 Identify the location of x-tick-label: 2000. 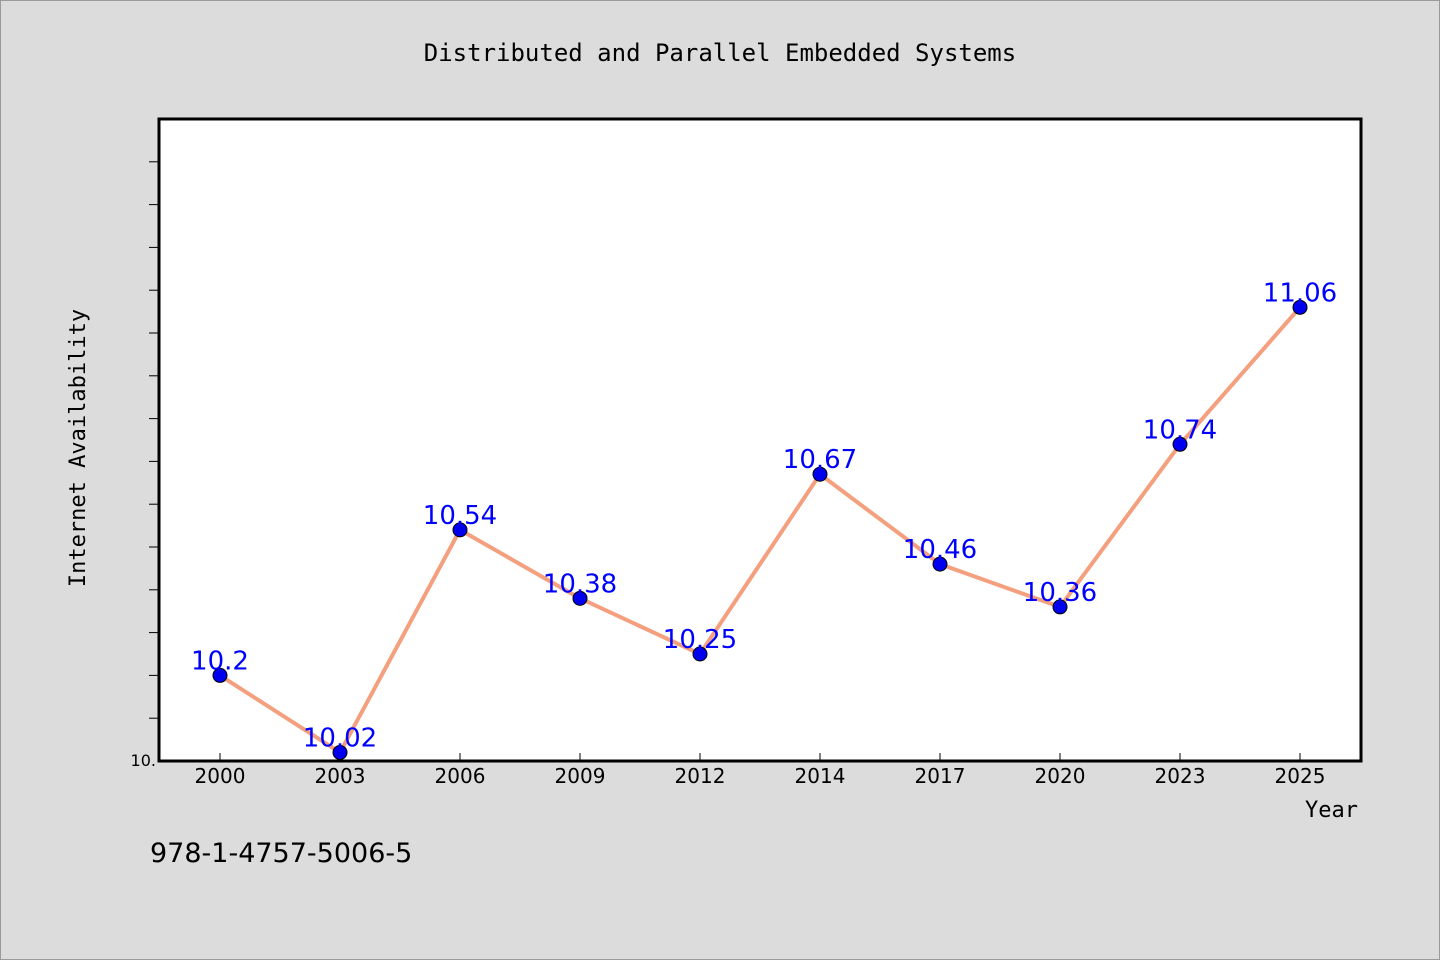
(220, 776).